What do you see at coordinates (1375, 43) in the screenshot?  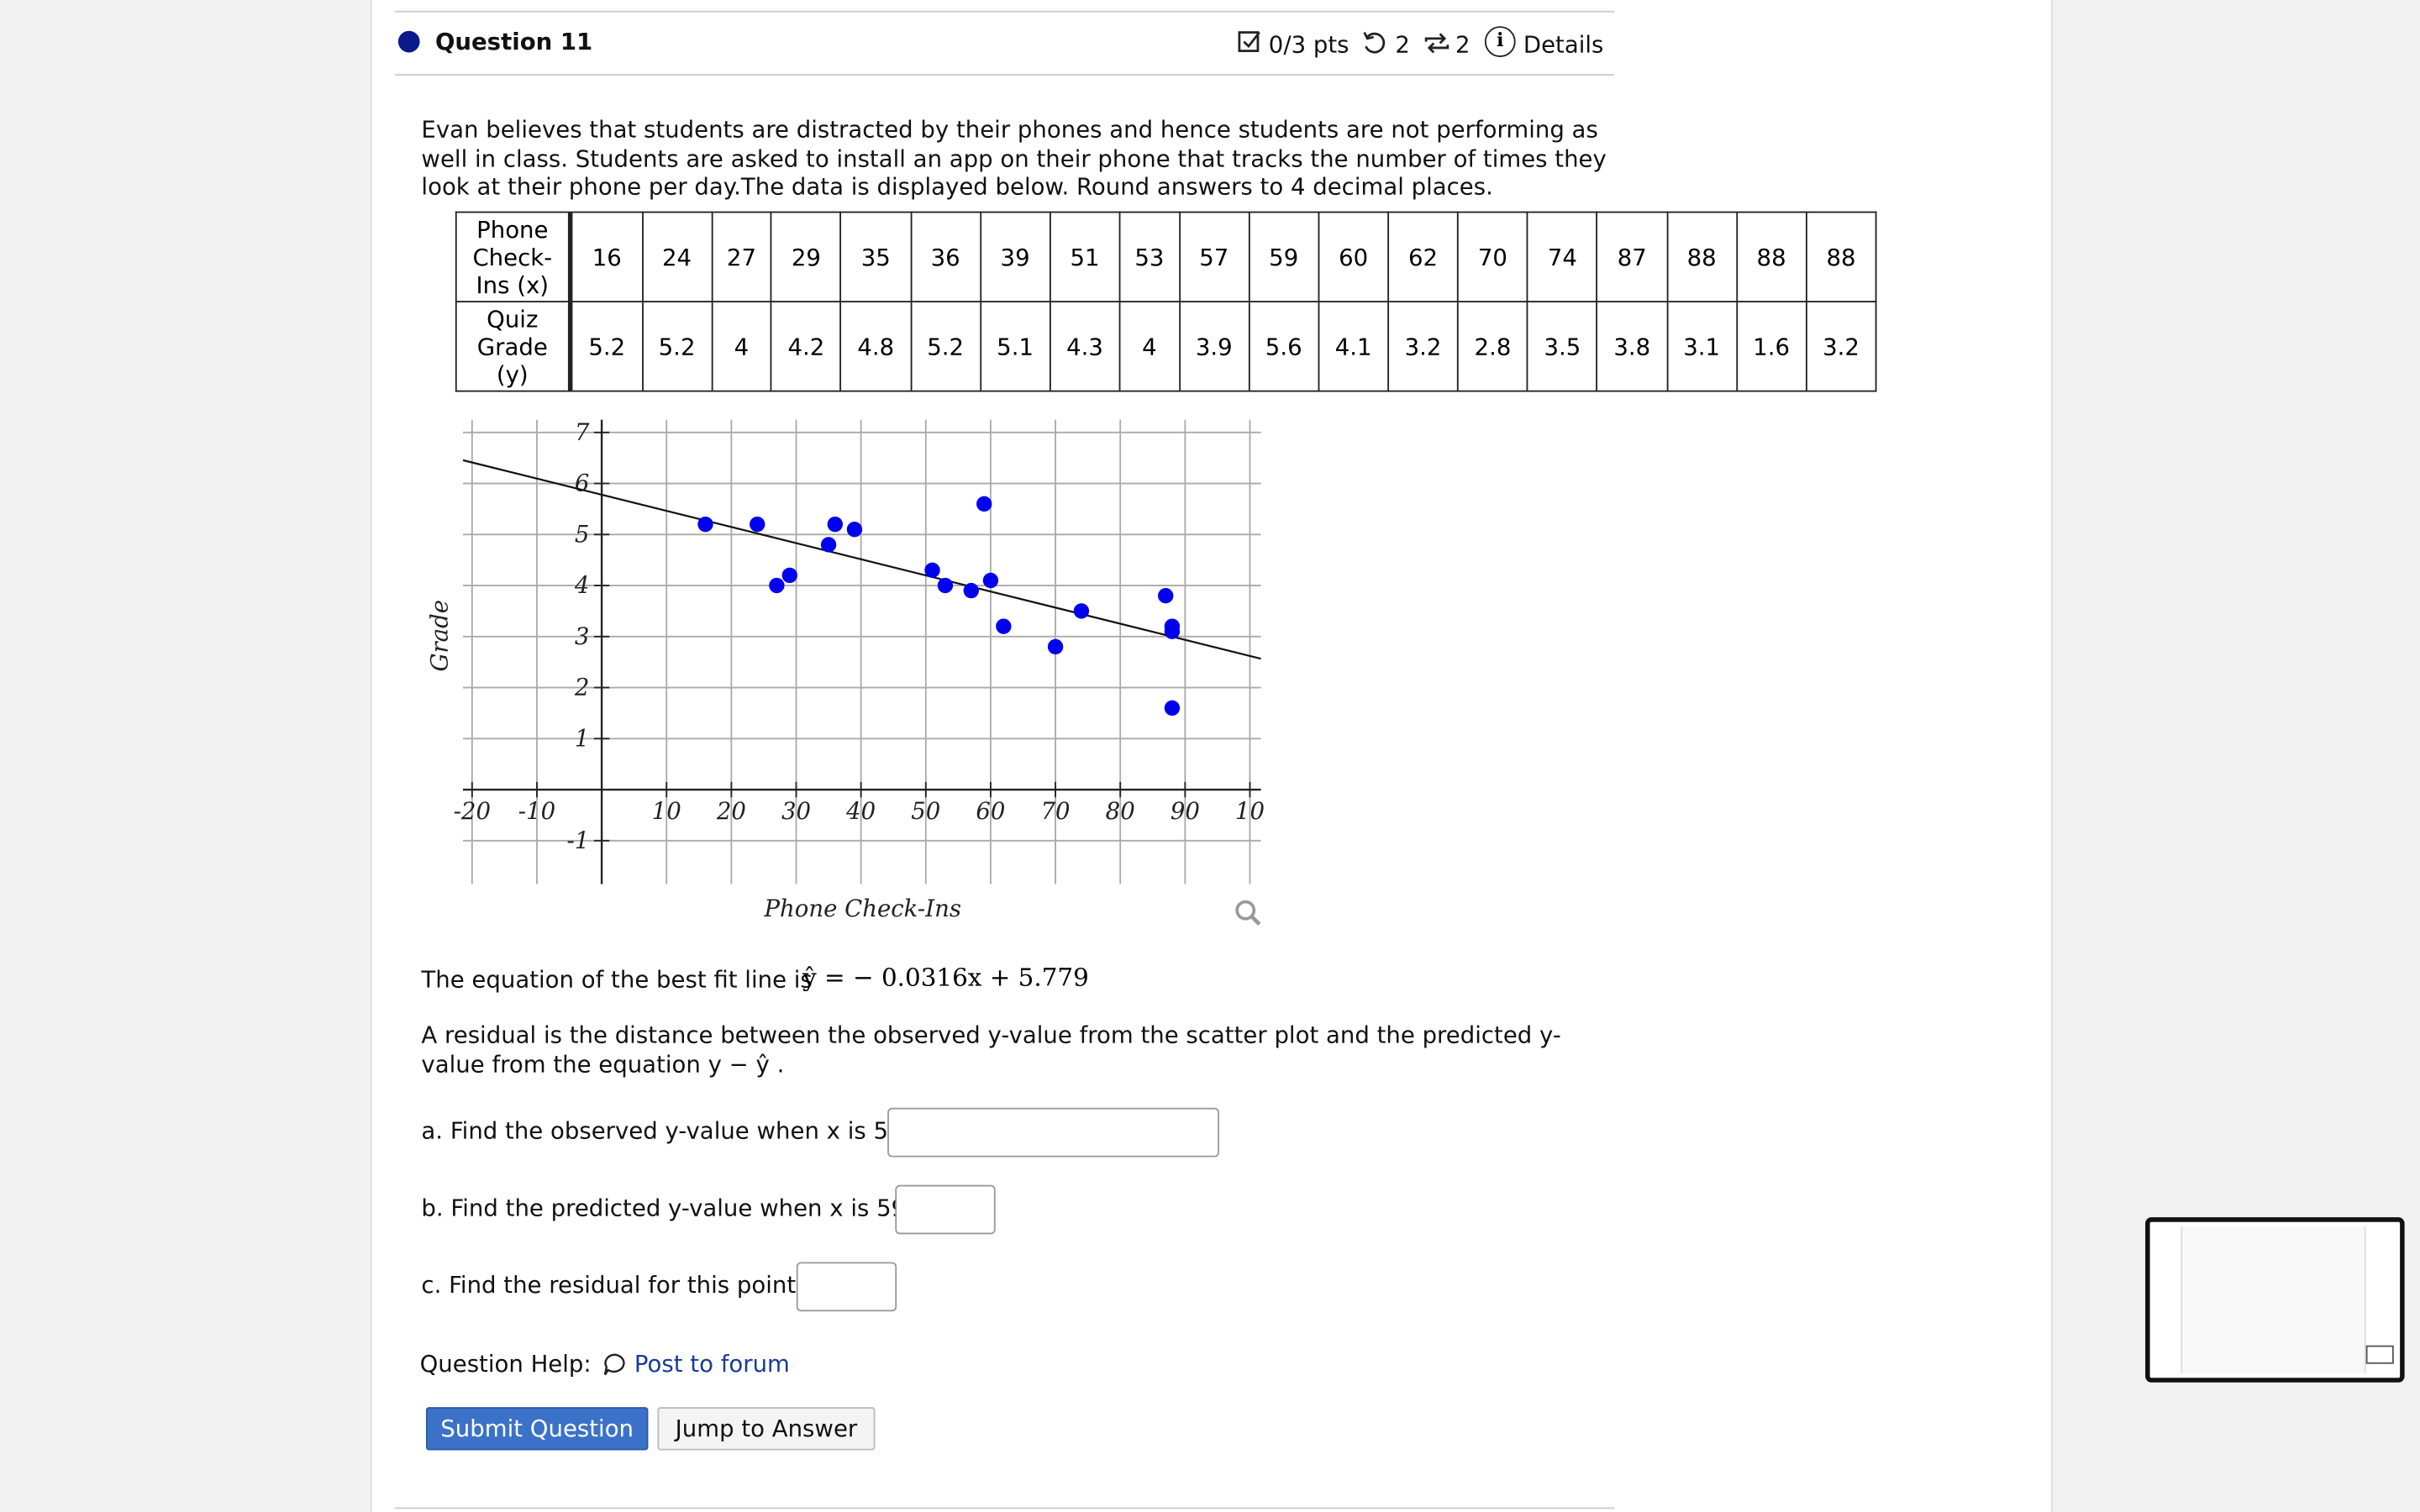 I see `retry-icon` at bounding box center [1375, 43].